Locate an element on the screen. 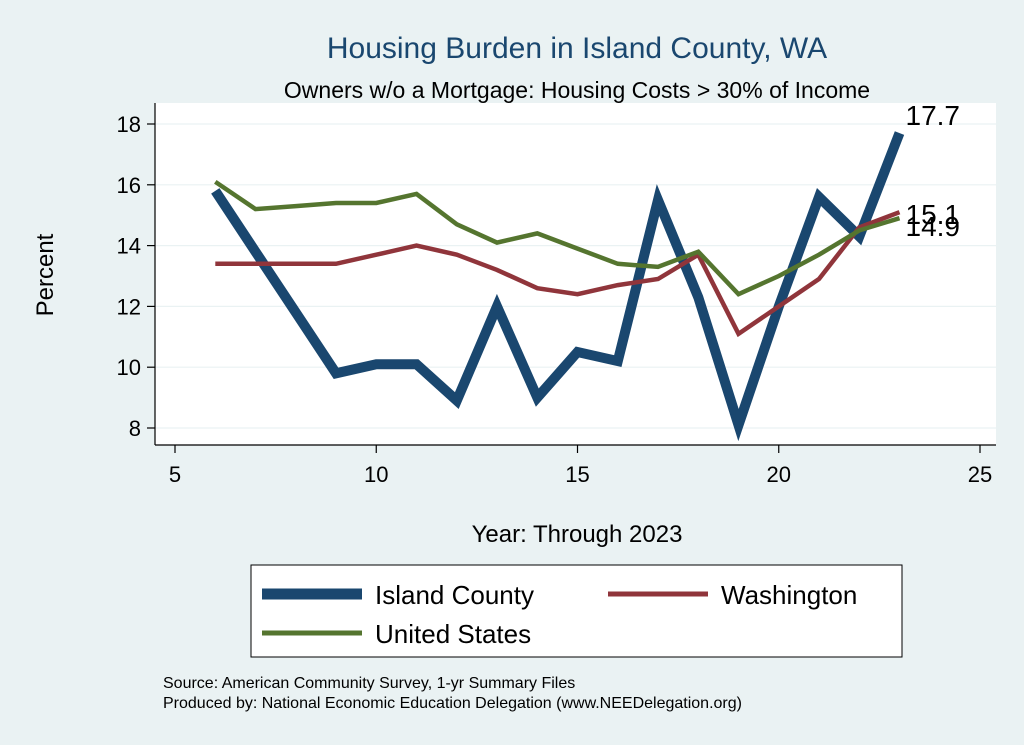  y-tick-label-14: 14 is located at coordinates (129, 246).